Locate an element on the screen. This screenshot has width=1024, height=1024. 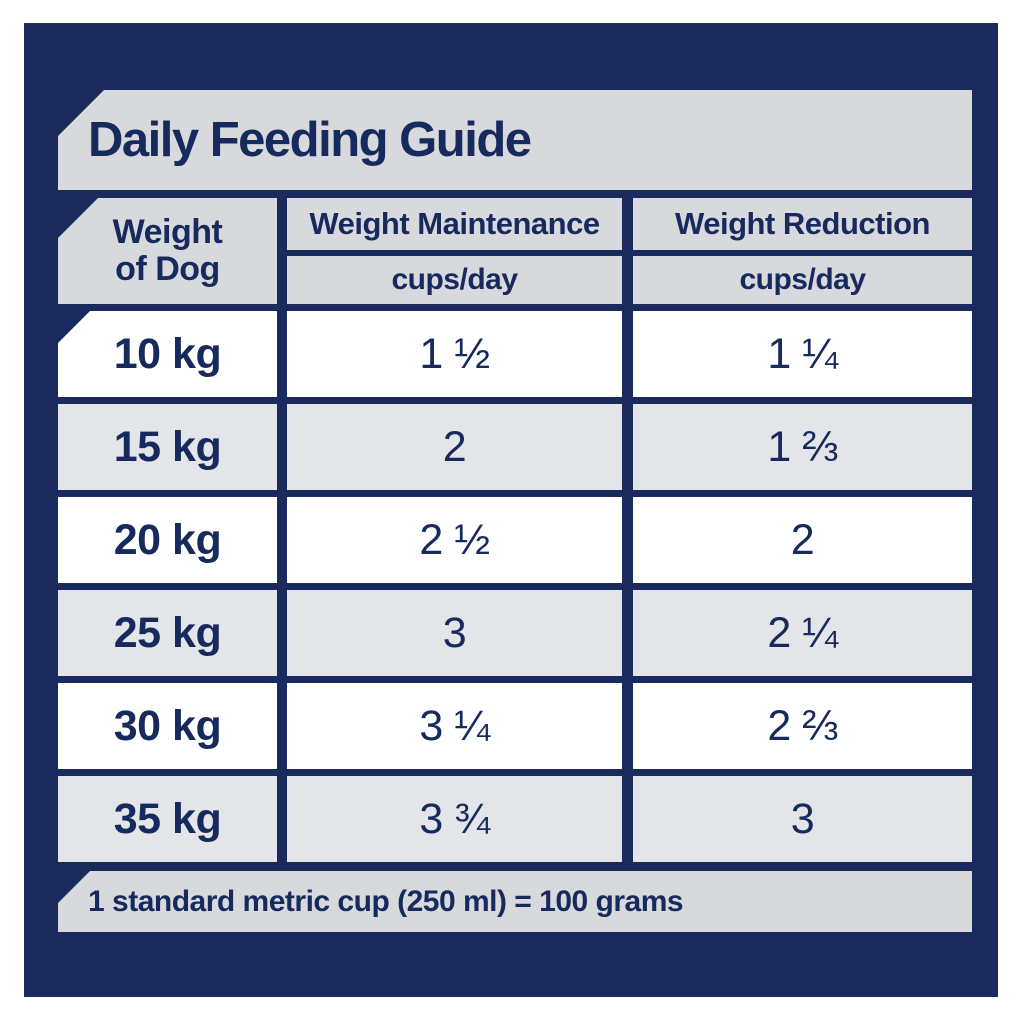
header-weight-of-dog-label: Weight of Dog is located at coordinates (168, 250).